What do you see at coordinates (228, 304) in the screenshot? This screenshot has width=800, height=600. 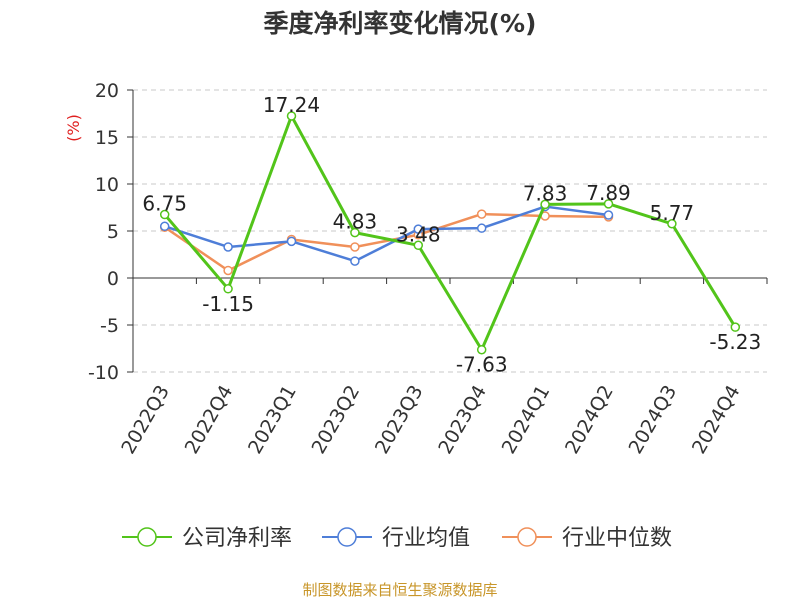 I see `data-label: -1.15` at bounding box center [228, 304].